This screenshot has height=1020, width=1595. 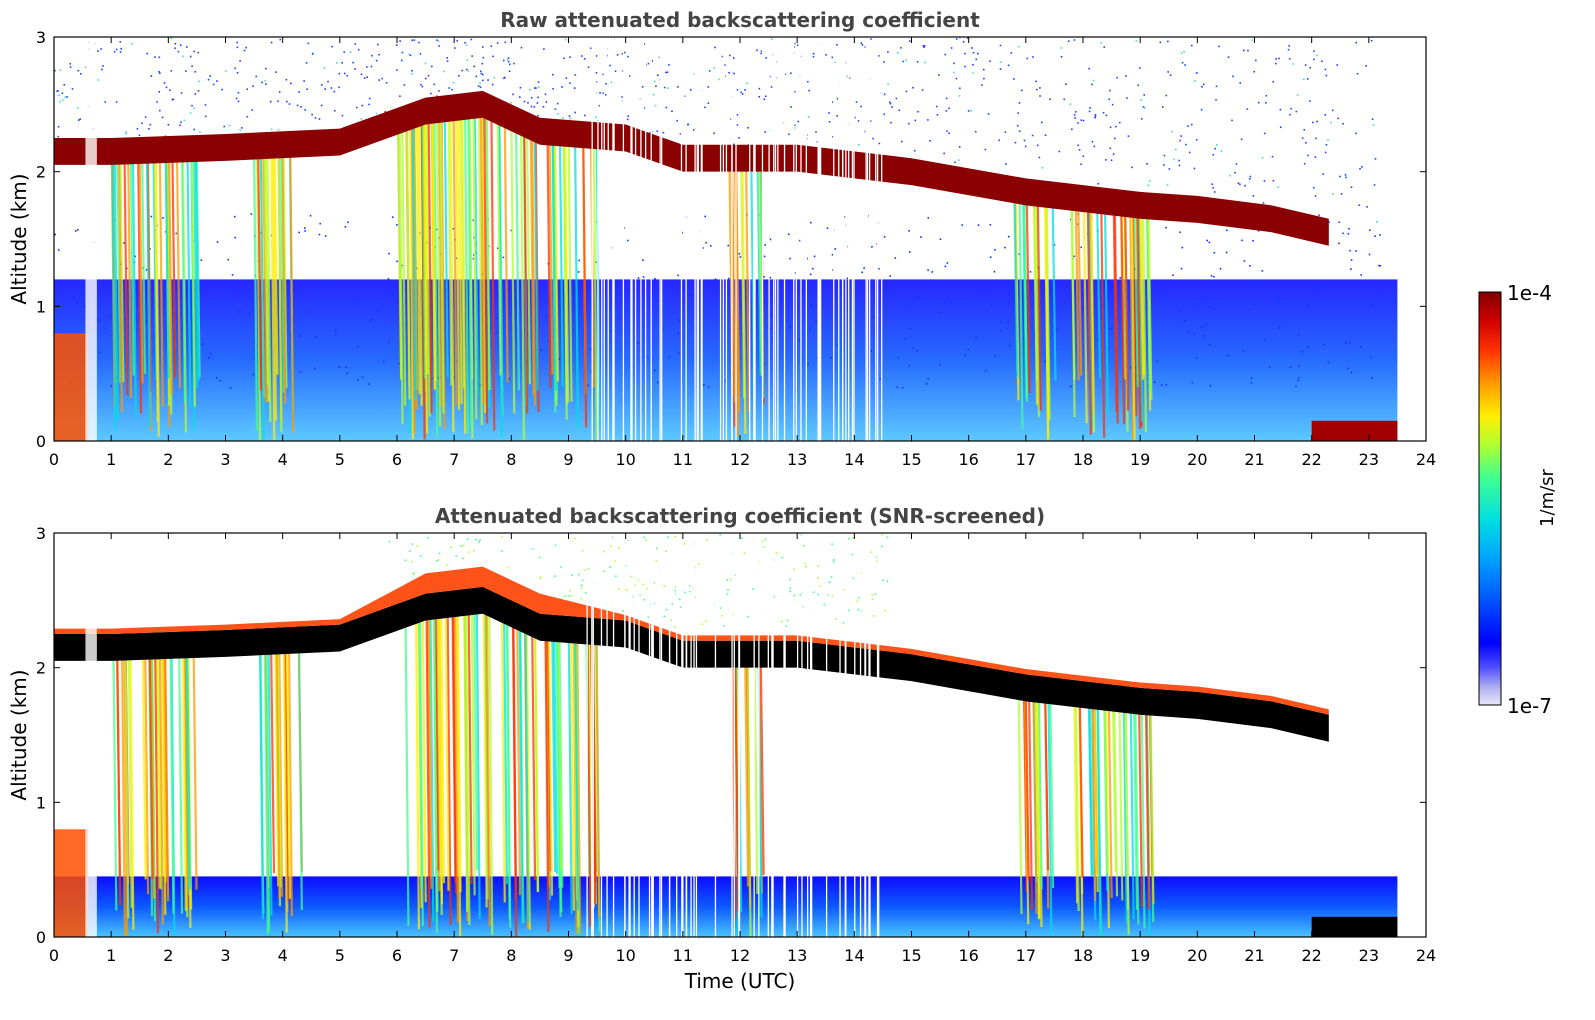 I want to click on y-tick-label: 3, so click(x=41, y=533).